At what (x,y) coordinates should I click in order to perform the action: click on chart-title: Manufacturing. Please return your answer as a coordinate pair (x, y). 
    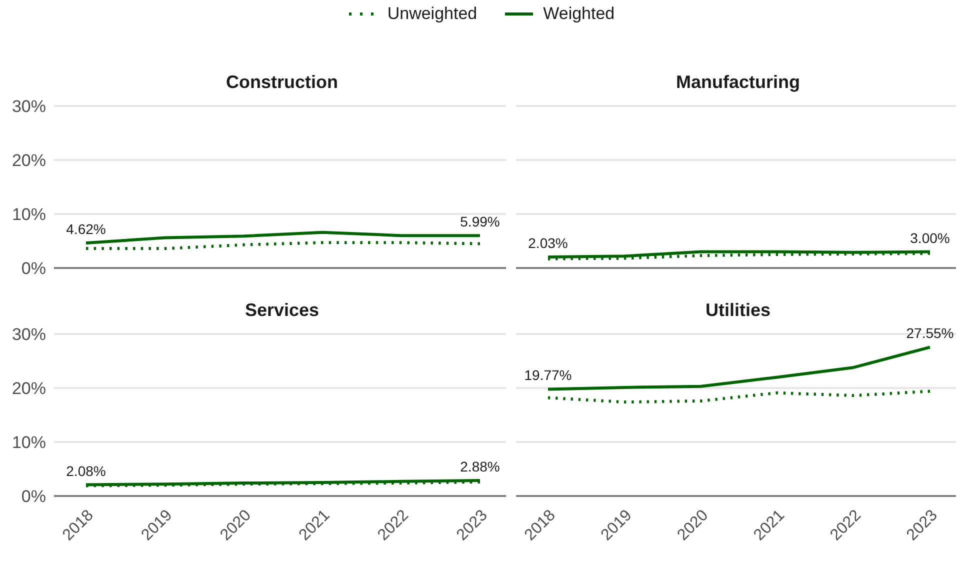
    Looking at the image, I should click on (738, 83).